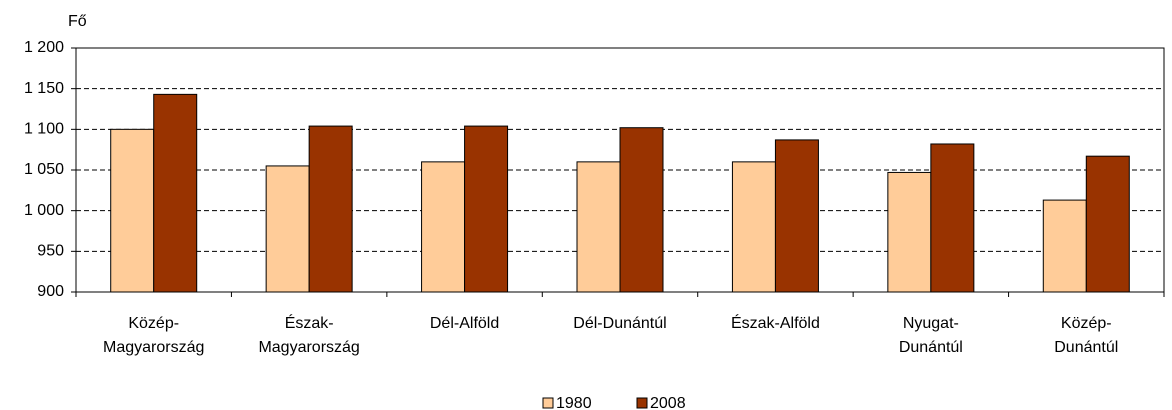 This screenshot has width=1172, height=410. Describe the element at coordinates (154, 335) in the screenshot. I see `x-tick-label: Közép- Magyarország` at that location.